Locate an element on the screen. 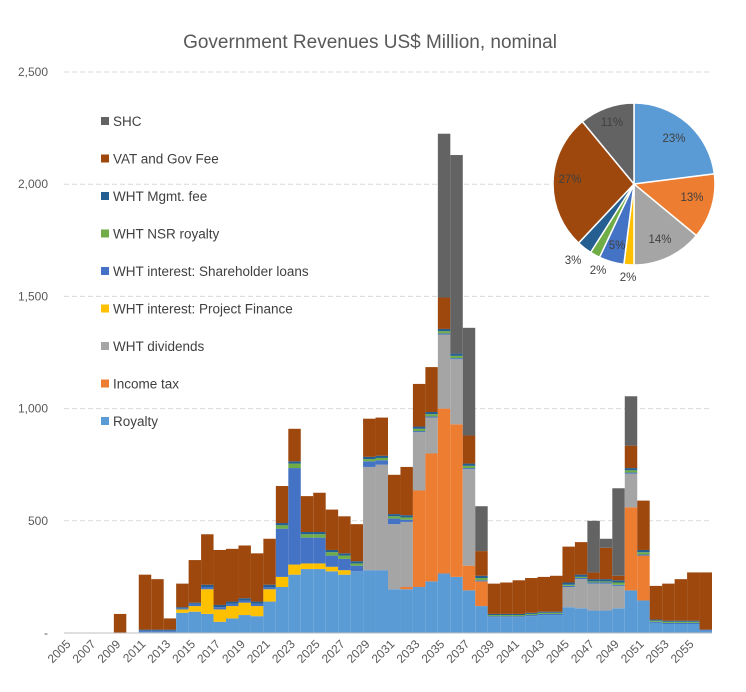 The image size is (746, 692). bar-segment: VAT and Gov Fee 2040: 140 is located at coordinates (506, 598).